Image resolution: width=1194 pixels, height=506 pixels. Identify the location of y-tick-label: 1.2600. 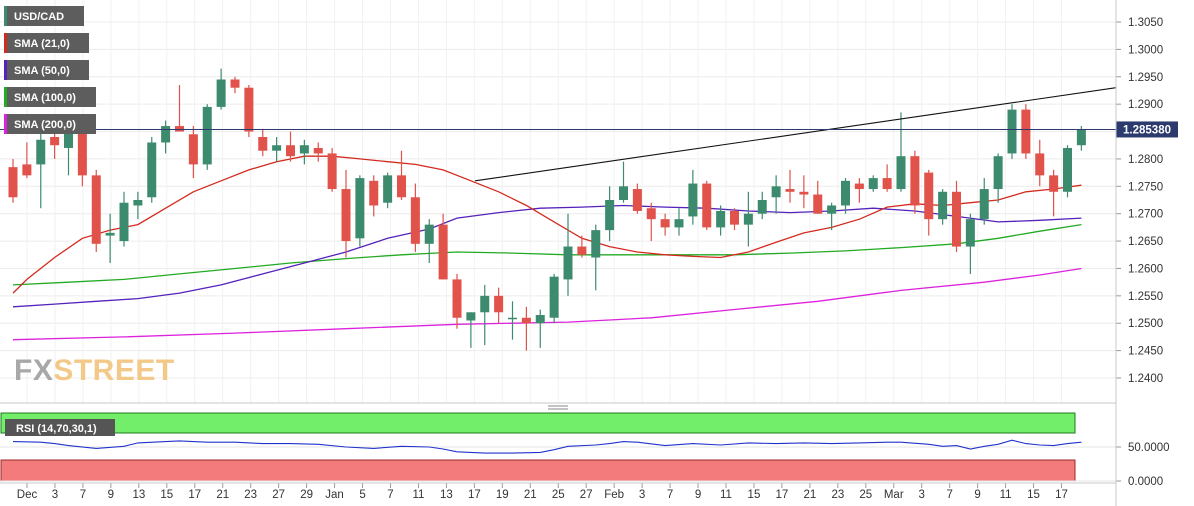
(1145, 269).